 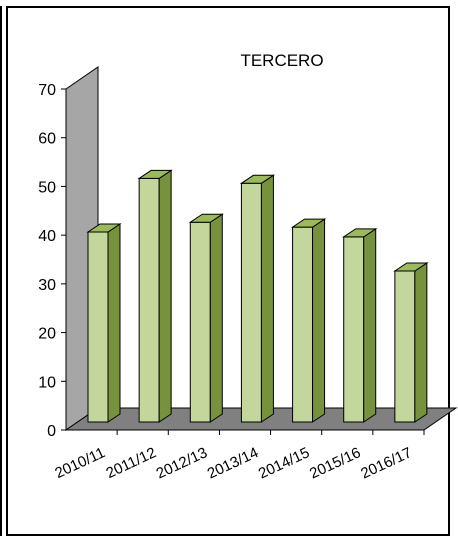 I want to click on y-tick-label: 70, so click(x=47, y=90).